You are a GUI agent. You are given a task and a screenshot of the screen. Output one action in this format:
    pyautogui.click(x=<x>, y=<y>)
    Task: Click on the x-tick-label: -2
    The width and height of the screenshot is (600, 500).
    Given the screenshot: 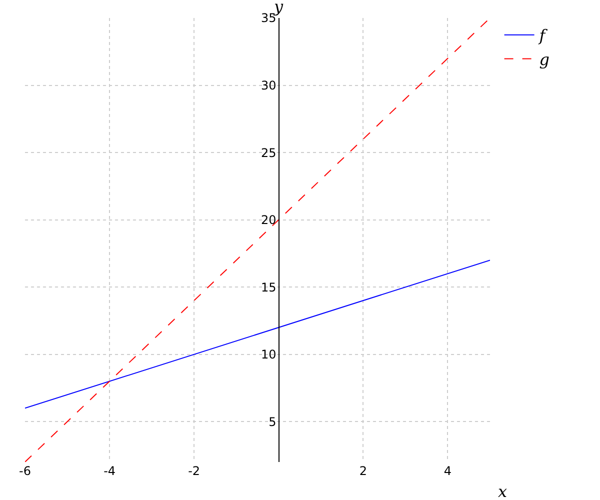 What is the action you would take?
    pyautogui.click(x=194, y=471)
    